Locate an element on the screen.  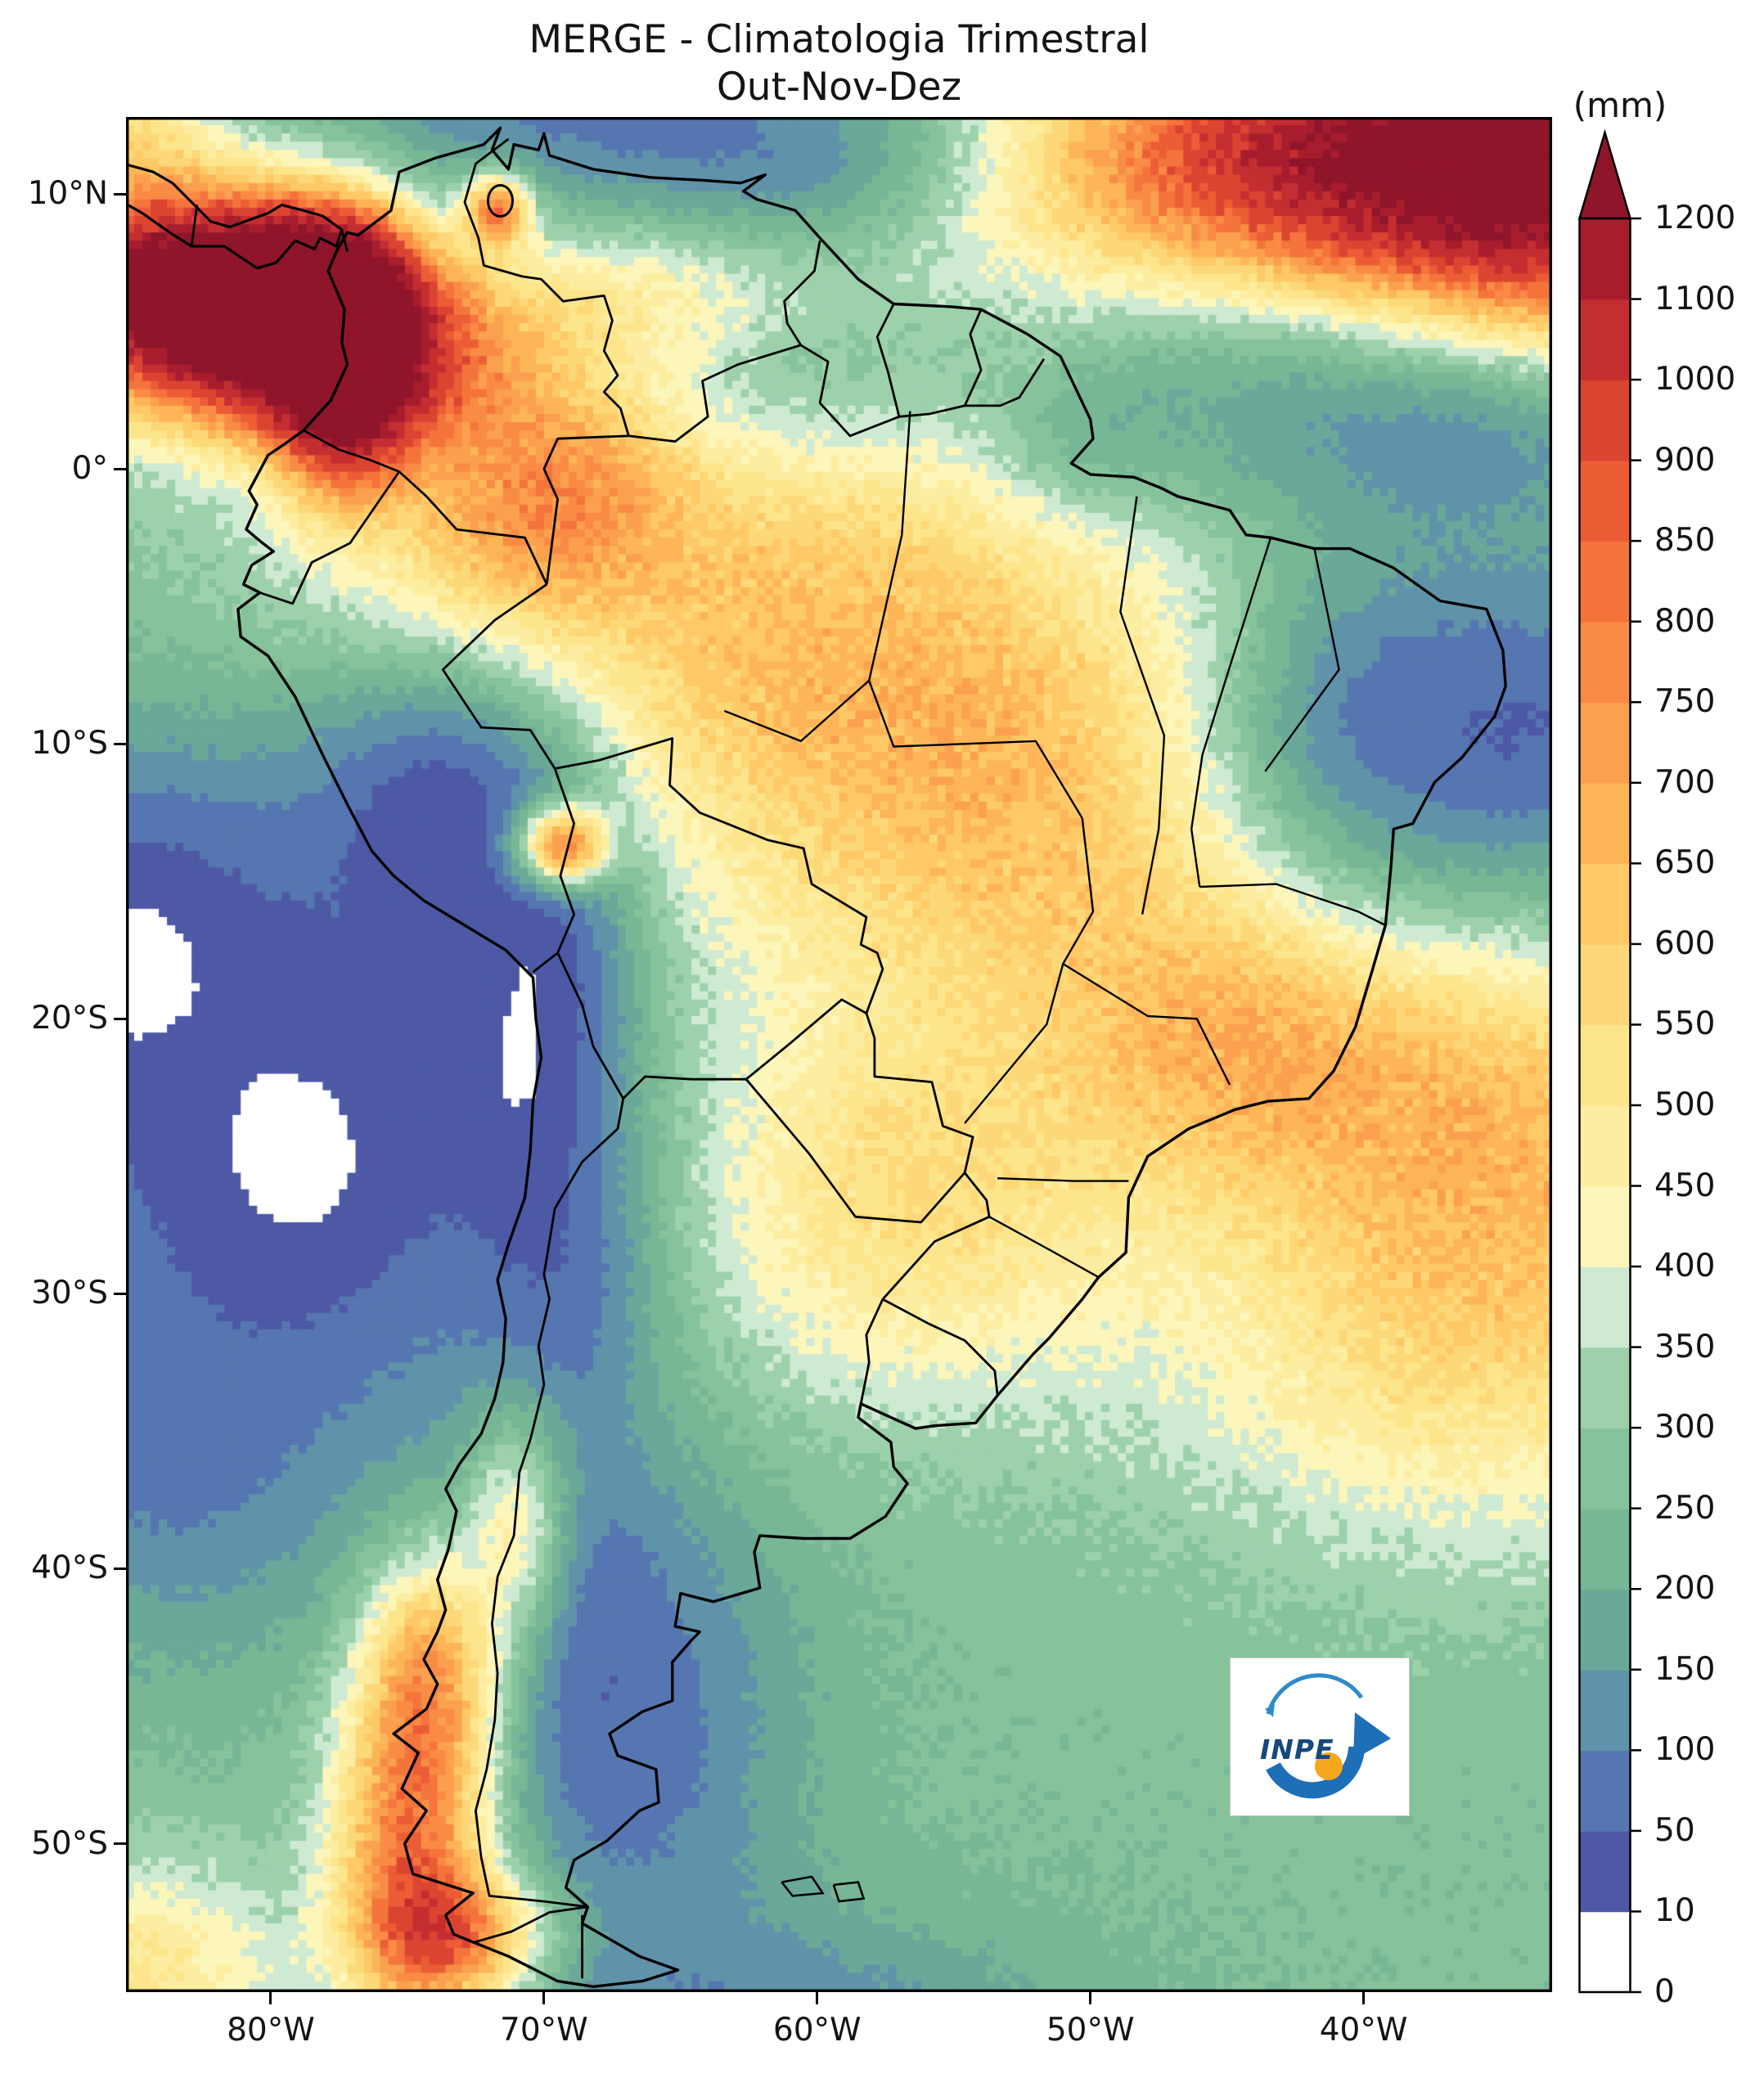
colorbar-tick-label: 1000 is located at coordinates (1695, 379).